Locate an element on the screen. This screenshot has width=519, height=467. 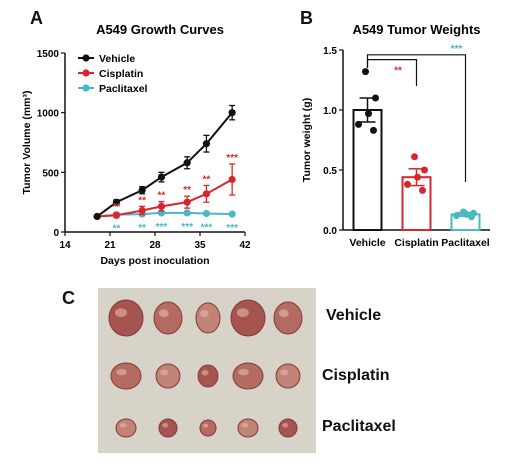
significance-label: ** is located at coordinates (398, 71).